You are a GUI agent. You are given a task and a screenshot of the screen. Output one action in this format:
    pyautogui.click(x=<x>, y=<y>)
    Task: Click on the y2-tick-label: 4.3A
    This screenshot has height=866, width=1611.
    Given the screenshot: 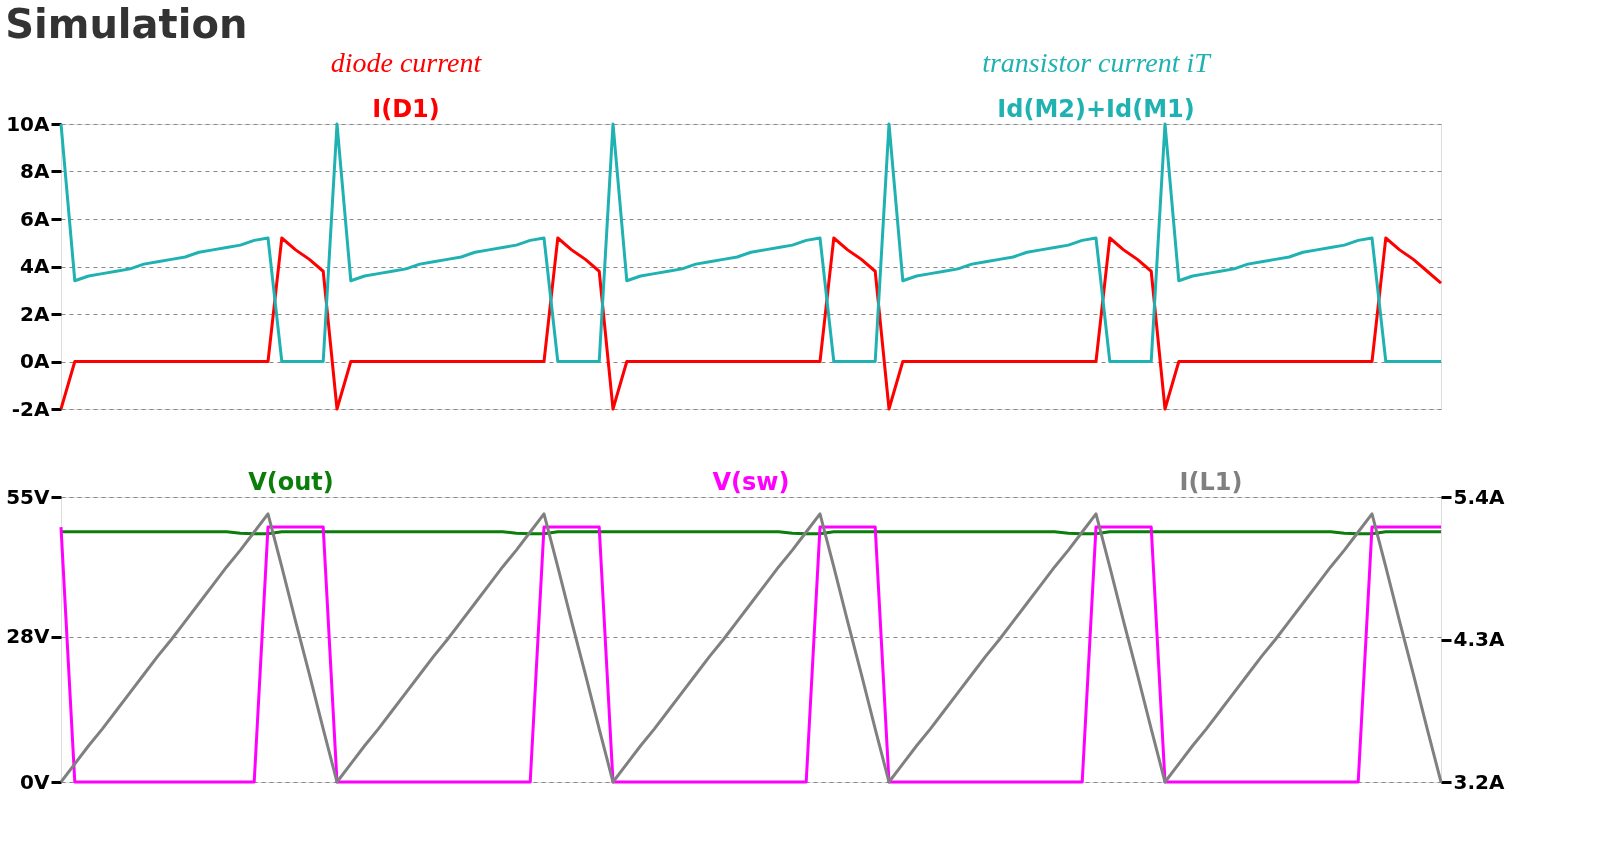 What is the action you would take?
    pyautogui.click(x=1479, y=639)
    